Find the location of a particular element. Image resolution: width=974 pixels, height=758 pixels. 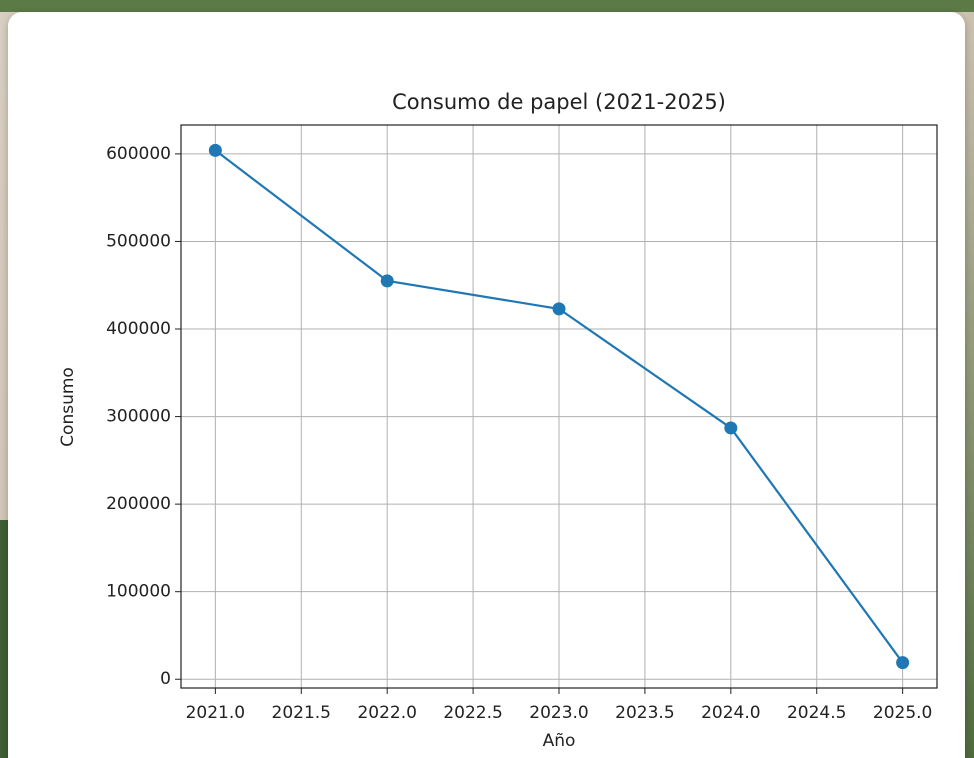

x-axis-label: Año is located at coordinates (559, 741).